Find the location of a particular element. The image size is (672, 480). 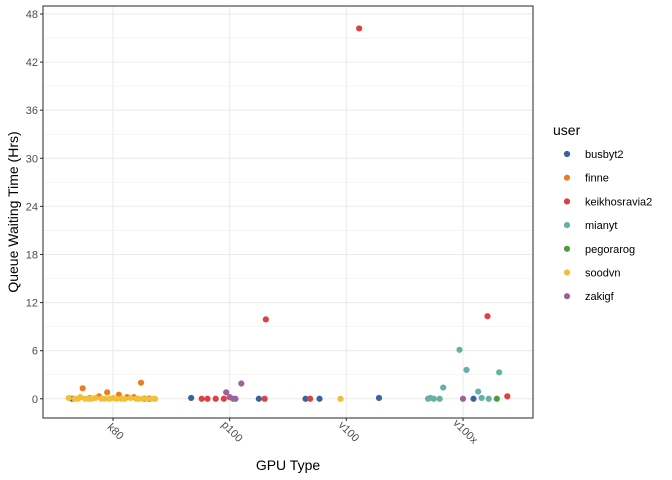

y-tick-label: 30 is located at coordinates (32, 159).